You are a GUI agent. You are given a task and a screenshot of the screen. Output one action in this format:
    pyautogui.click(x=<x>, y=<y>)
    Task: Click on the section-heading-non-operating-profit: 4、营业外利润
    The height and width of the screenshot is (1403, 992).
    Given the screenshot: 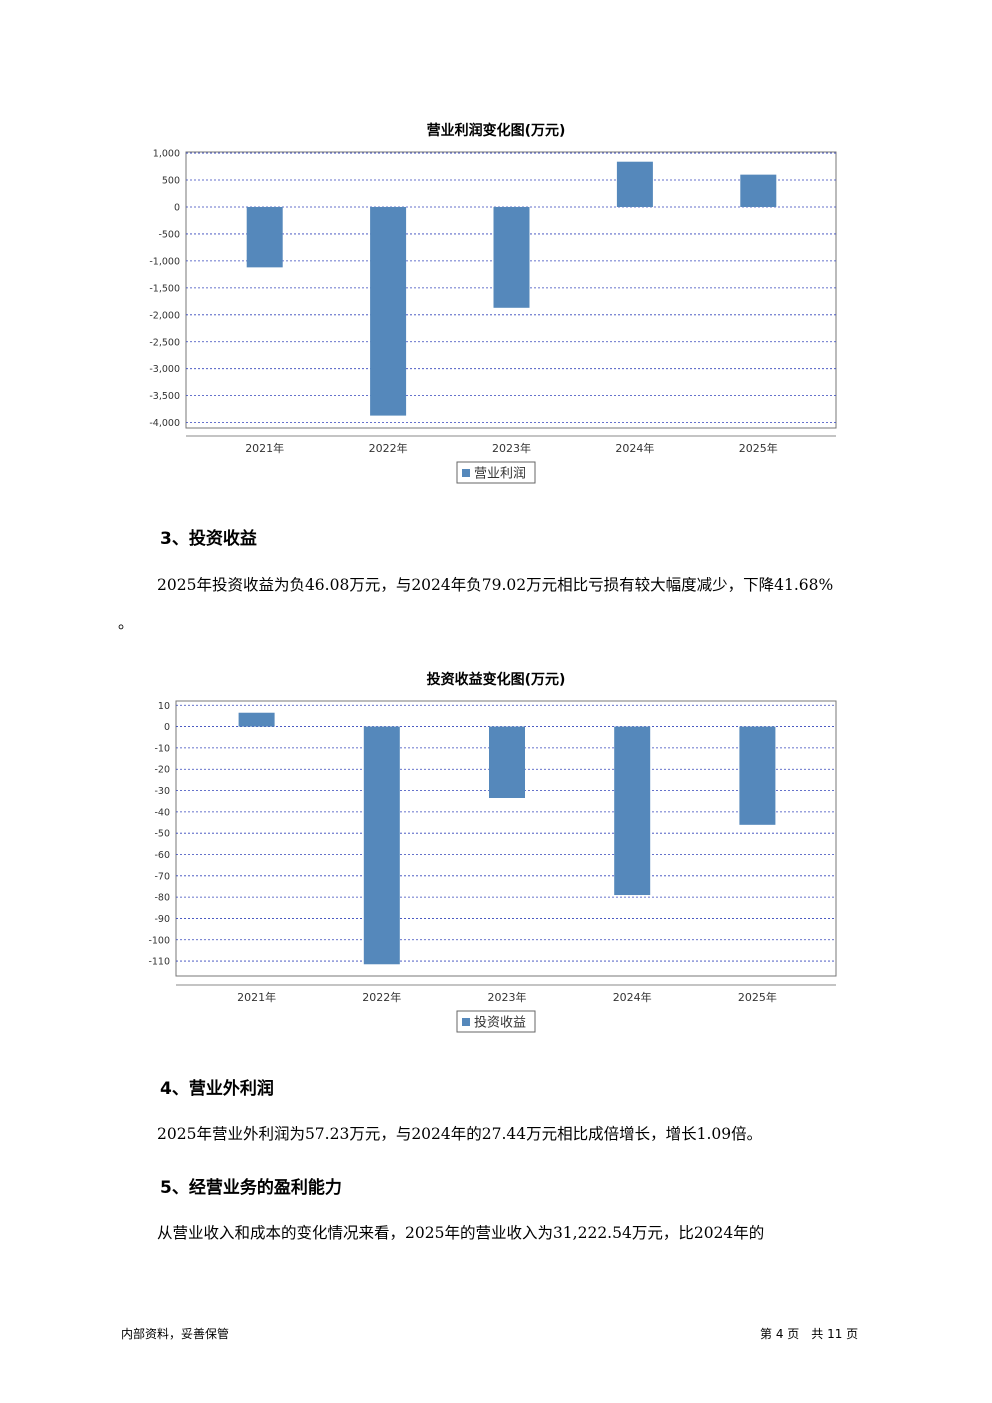 What is the action you would take?
    pyautogui.click(x=217, y=1089)
    